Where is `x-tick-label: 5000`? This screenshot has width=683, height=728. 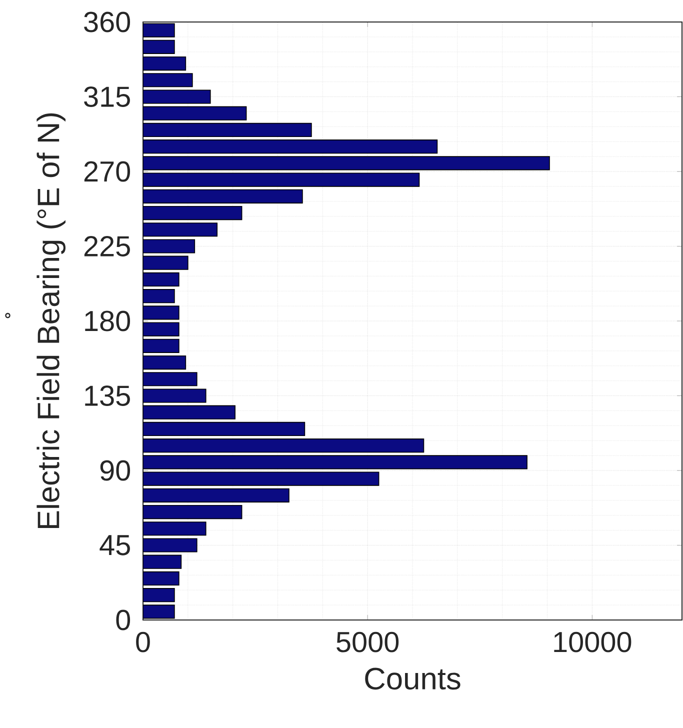 x-tick-label: 5000 is located at coordinates (367, 642).